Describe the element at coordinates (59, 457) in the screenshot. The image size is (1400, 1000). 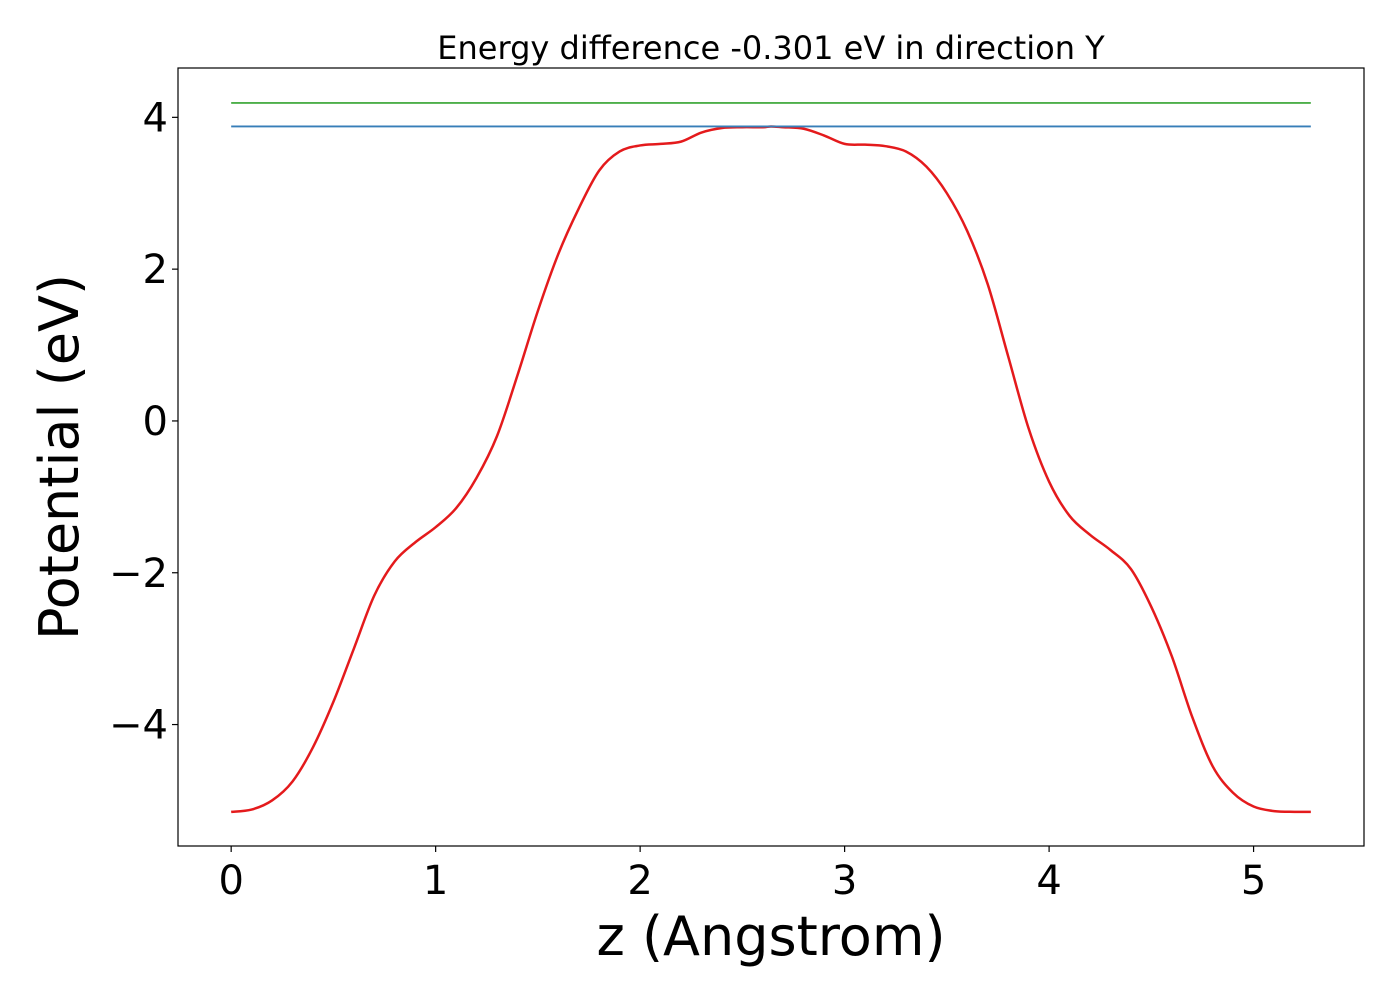
I see `y-axis-label: Potential (eV)` at that location.